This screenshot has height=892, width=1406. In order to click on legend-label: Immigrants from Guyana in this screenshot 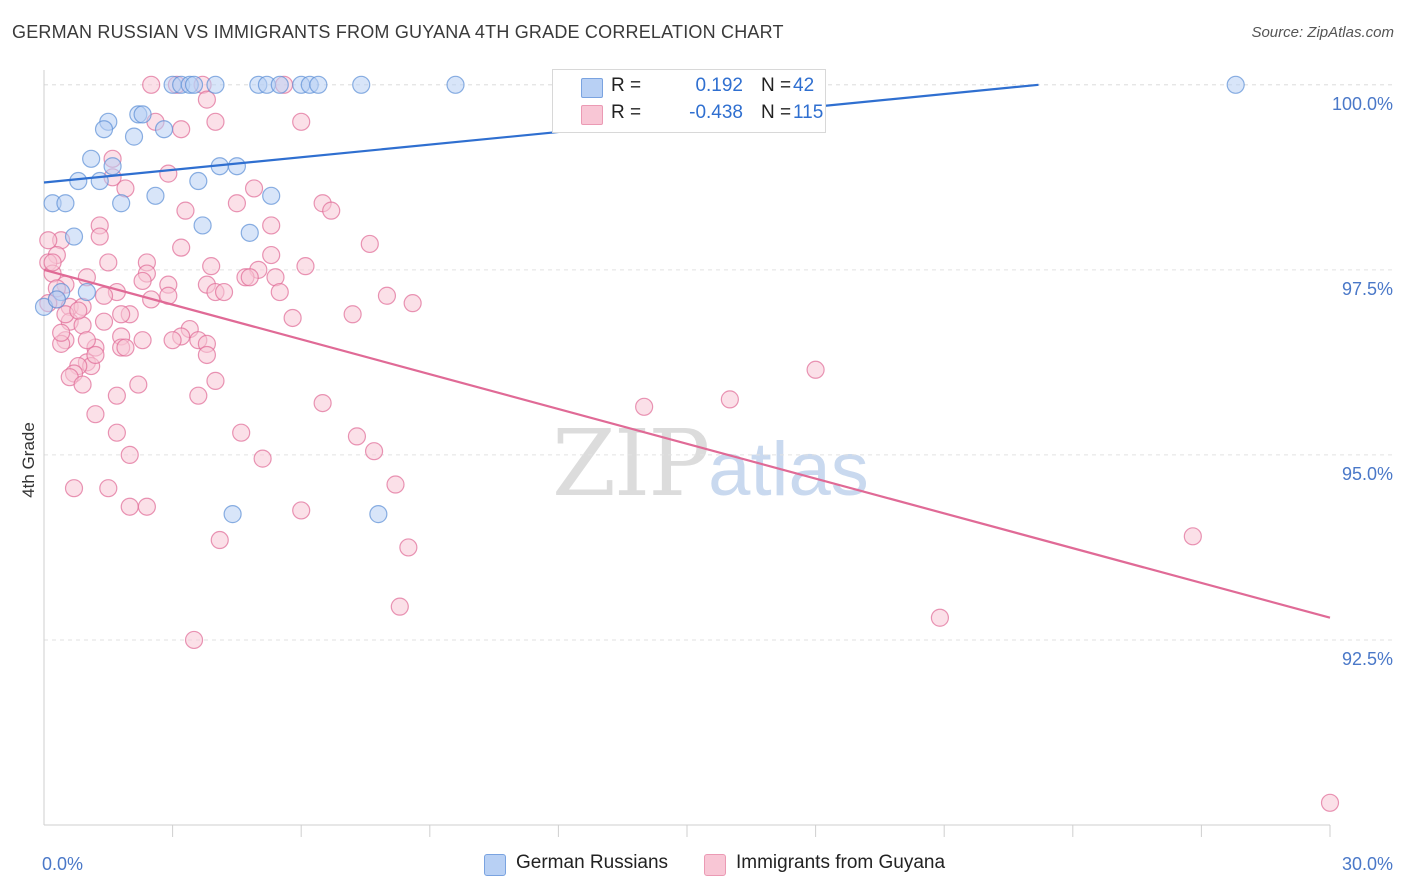, I will do `click(841, 862)`.